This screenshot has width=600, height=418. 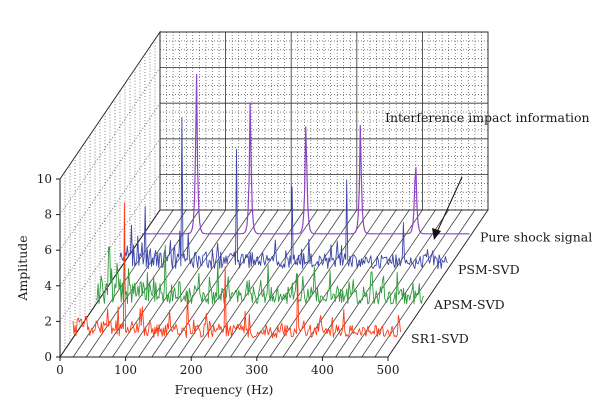 I want to click on x-tick-label: 300, so click(x=256, y=370).